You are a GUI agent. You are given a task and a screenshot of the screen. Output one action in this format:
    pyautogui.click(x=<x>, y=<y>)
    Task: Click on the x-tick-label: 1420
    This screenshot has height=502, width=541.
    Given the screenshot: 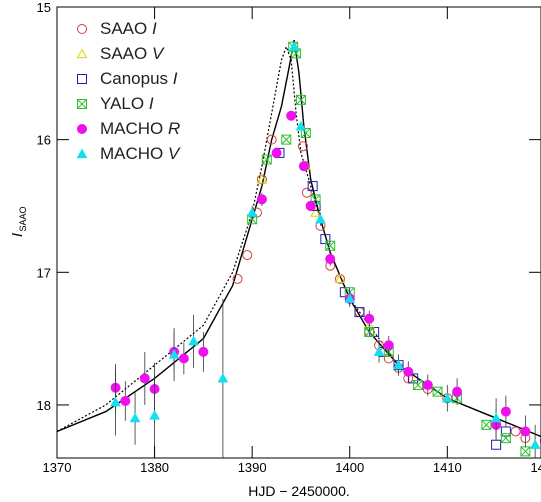 What is the action you would take?
    pyautogui.click(x=535, y=467)
    